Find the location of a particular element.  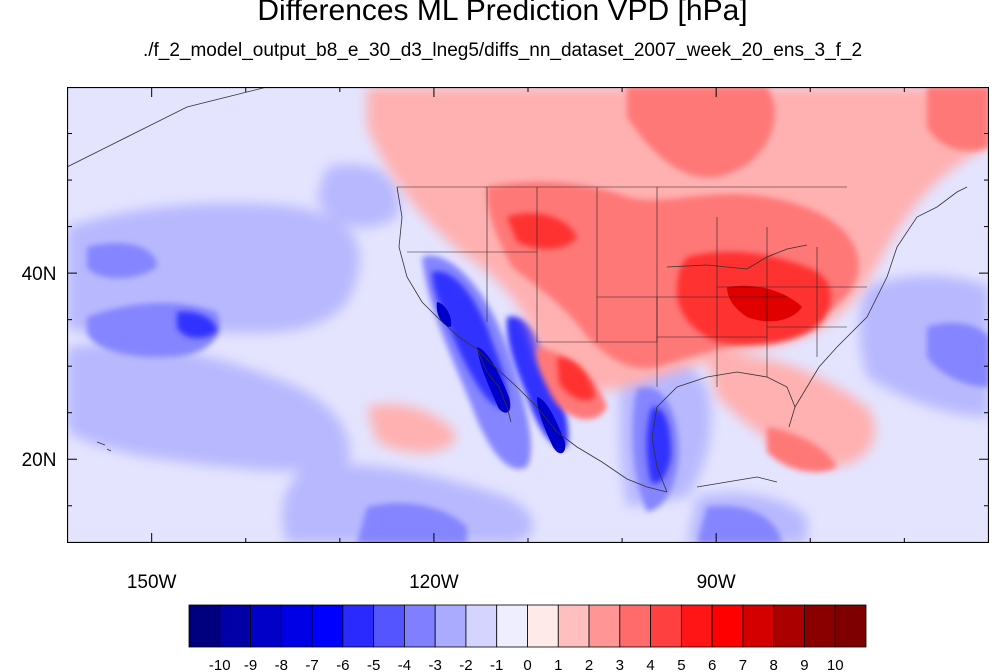

colorbar-label: 0 is located at coordinates (527, 664).